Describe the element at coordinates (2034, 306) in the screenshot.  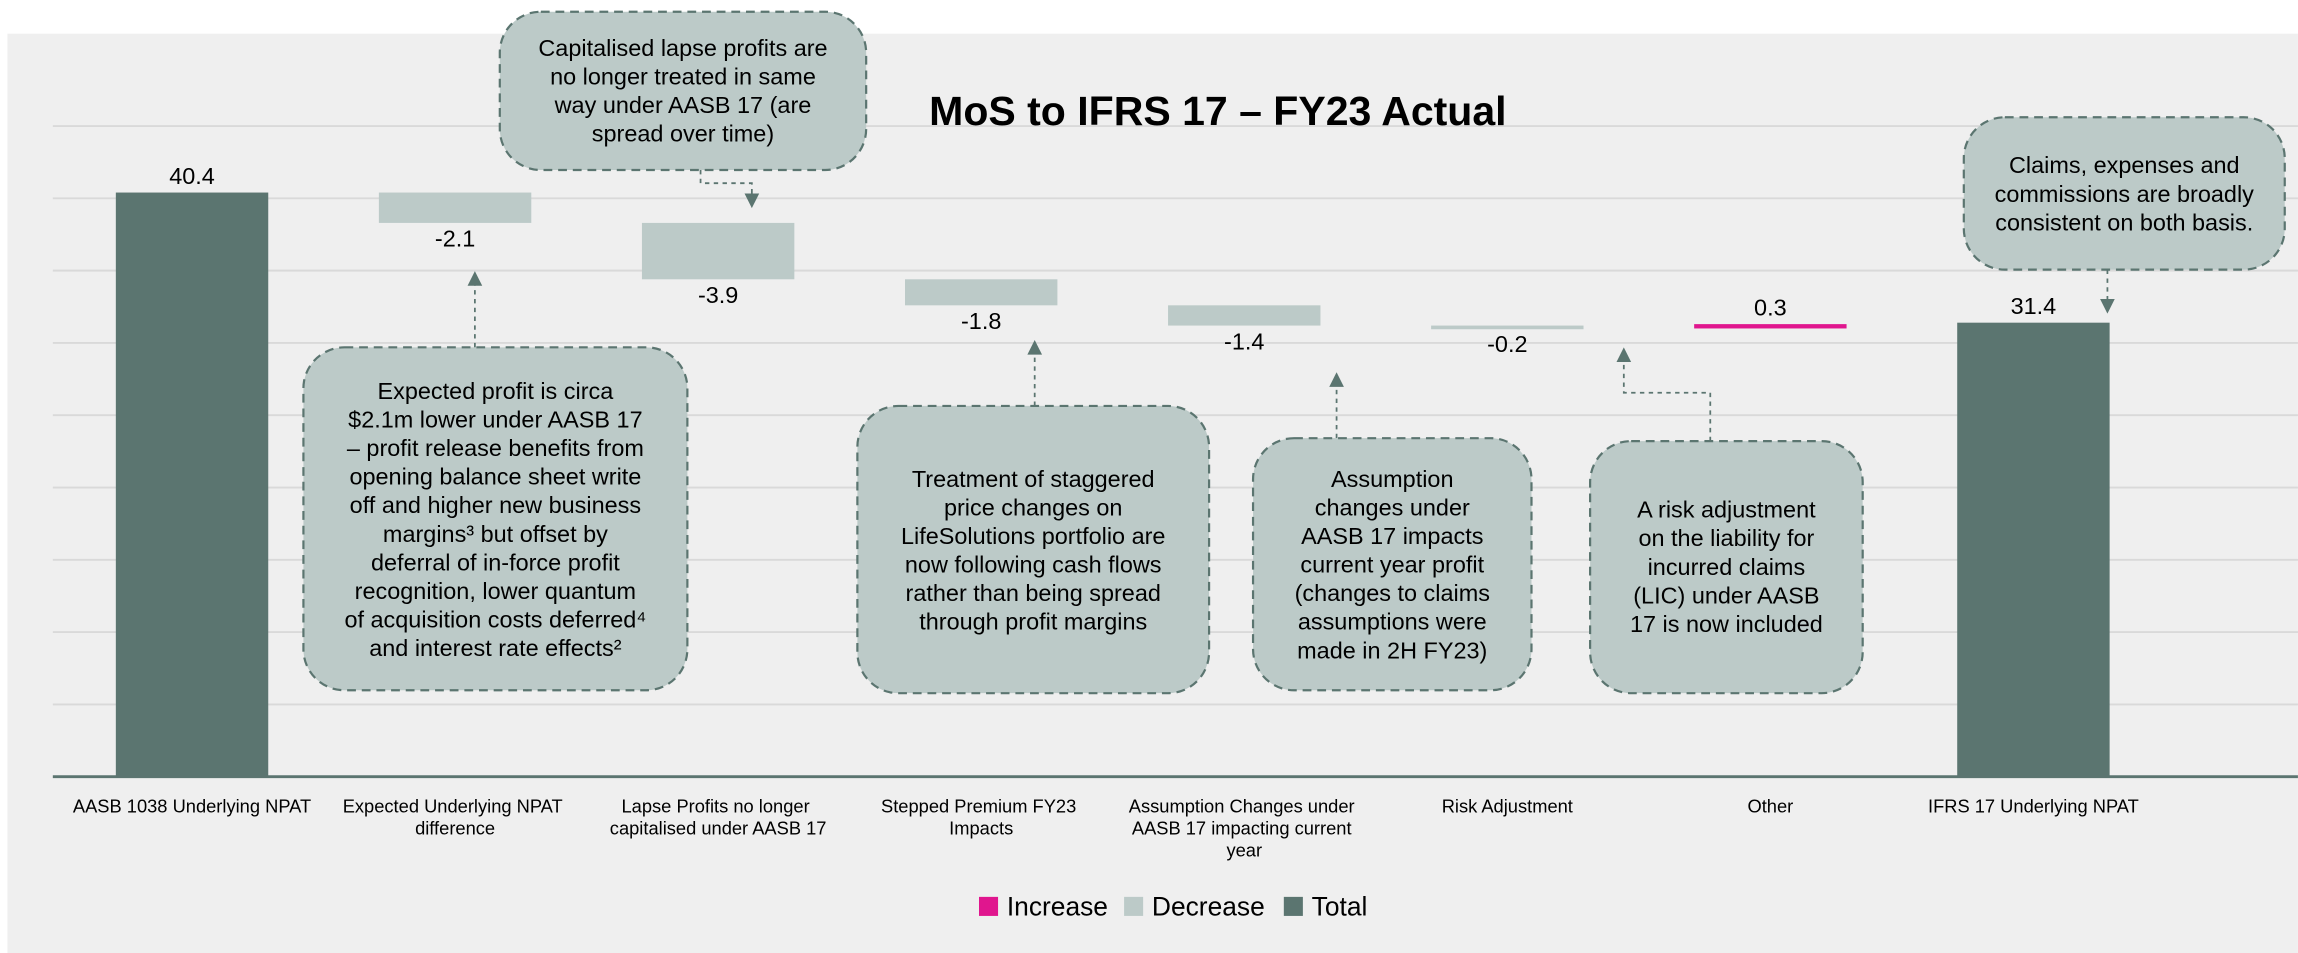
I see `value-label: 31.4` at that location.